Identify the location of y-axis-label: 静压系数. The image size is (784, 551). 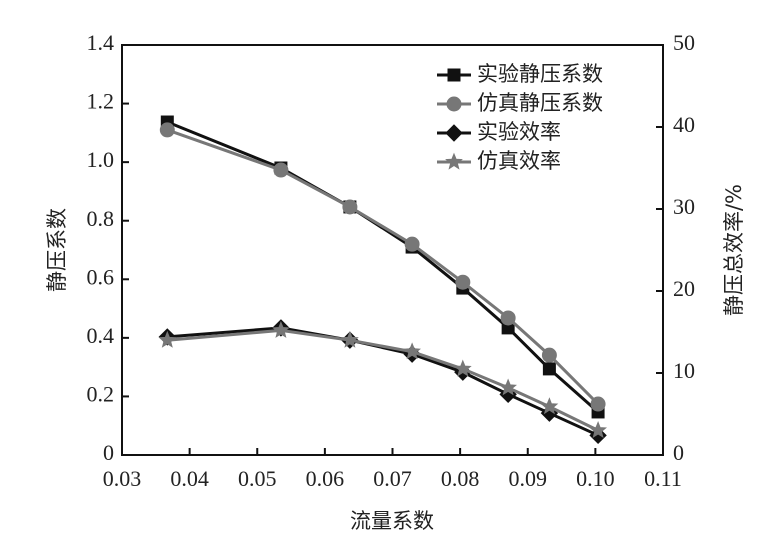
(57, 250).